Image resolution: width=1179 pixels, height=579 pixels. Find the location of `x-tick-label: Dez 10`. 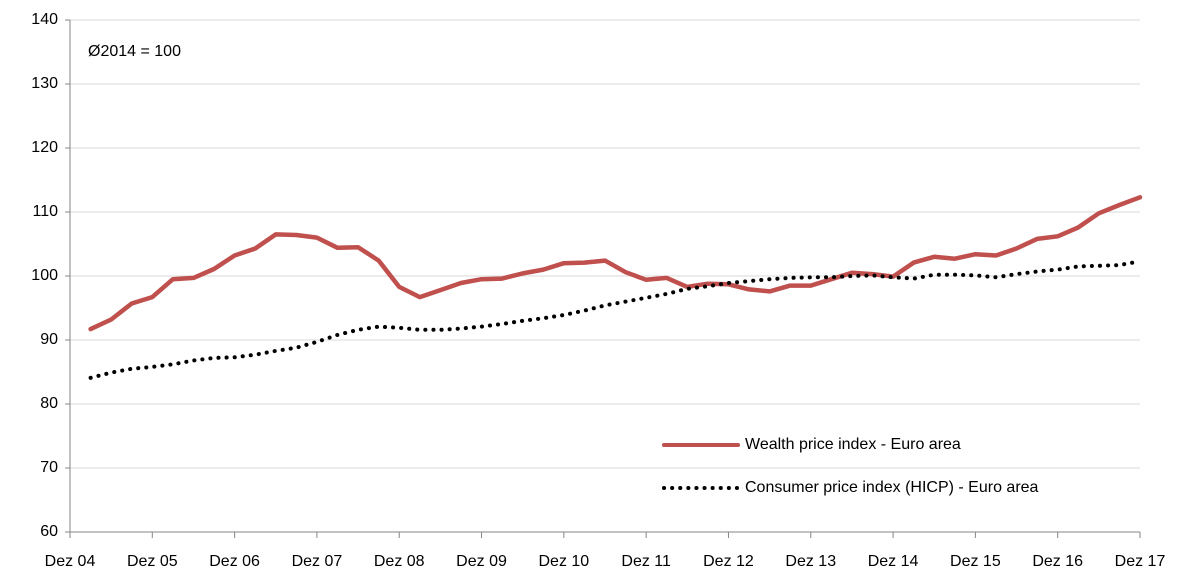

x-tick-label: Dez 10 is located at coordinates (563, 561).